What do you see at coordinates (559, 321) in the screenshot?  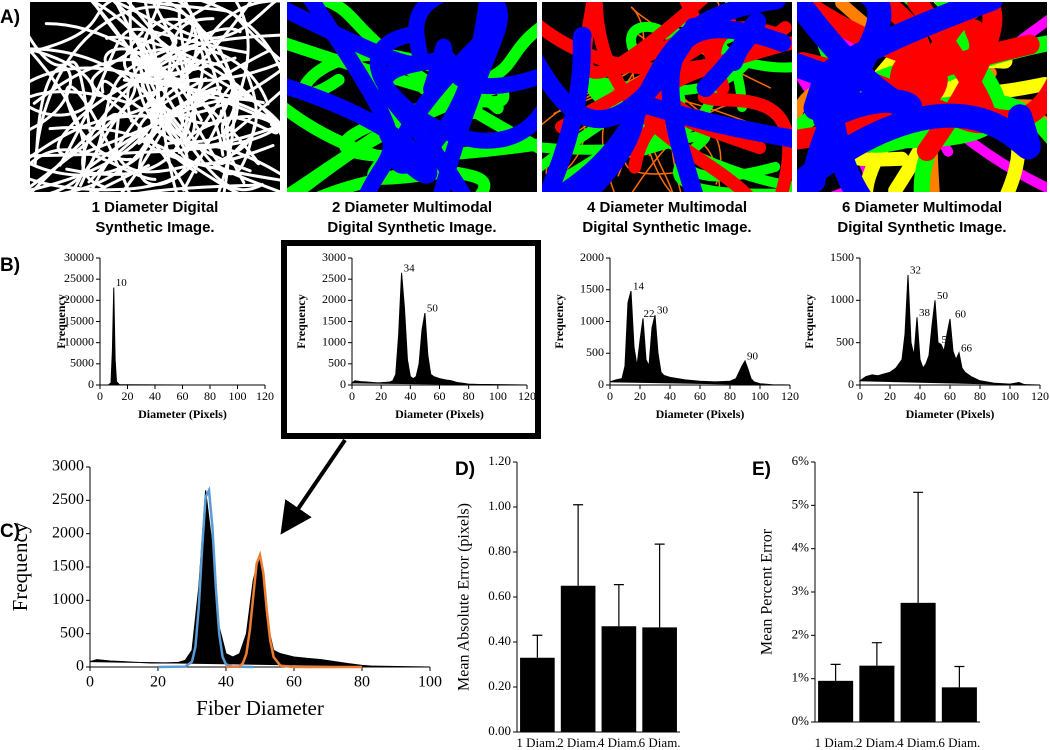 I see `y-axis-label: Frequency` at bounding box center [559, 321].